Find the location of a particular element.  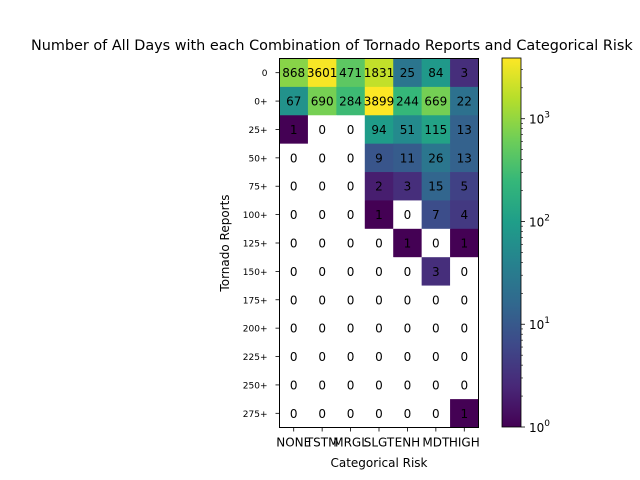

cell-value-label: 3601 is located at coordinates (322, 73).